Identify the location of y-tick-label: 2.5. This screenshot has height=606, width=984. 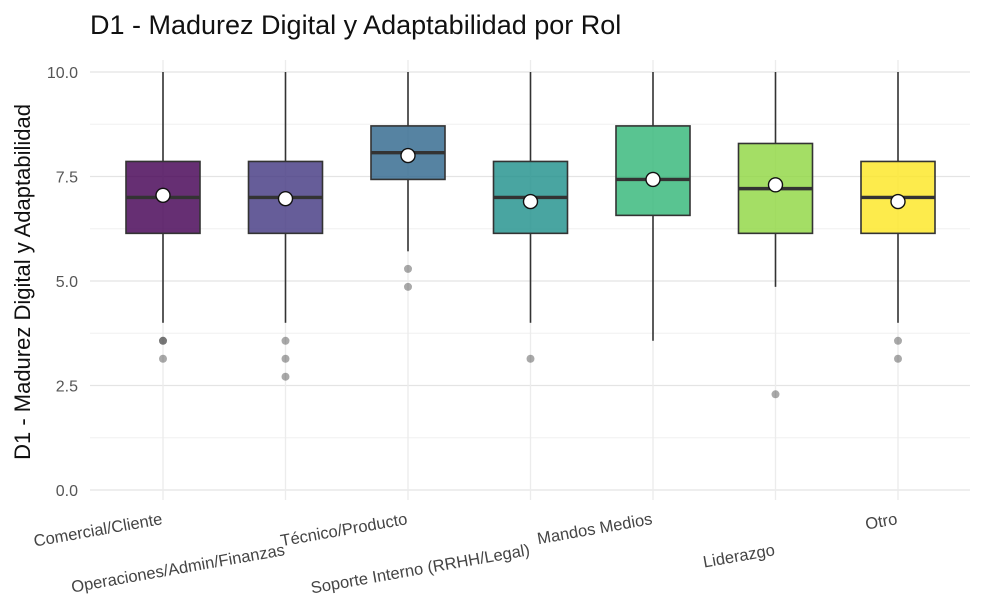
(67, 387).